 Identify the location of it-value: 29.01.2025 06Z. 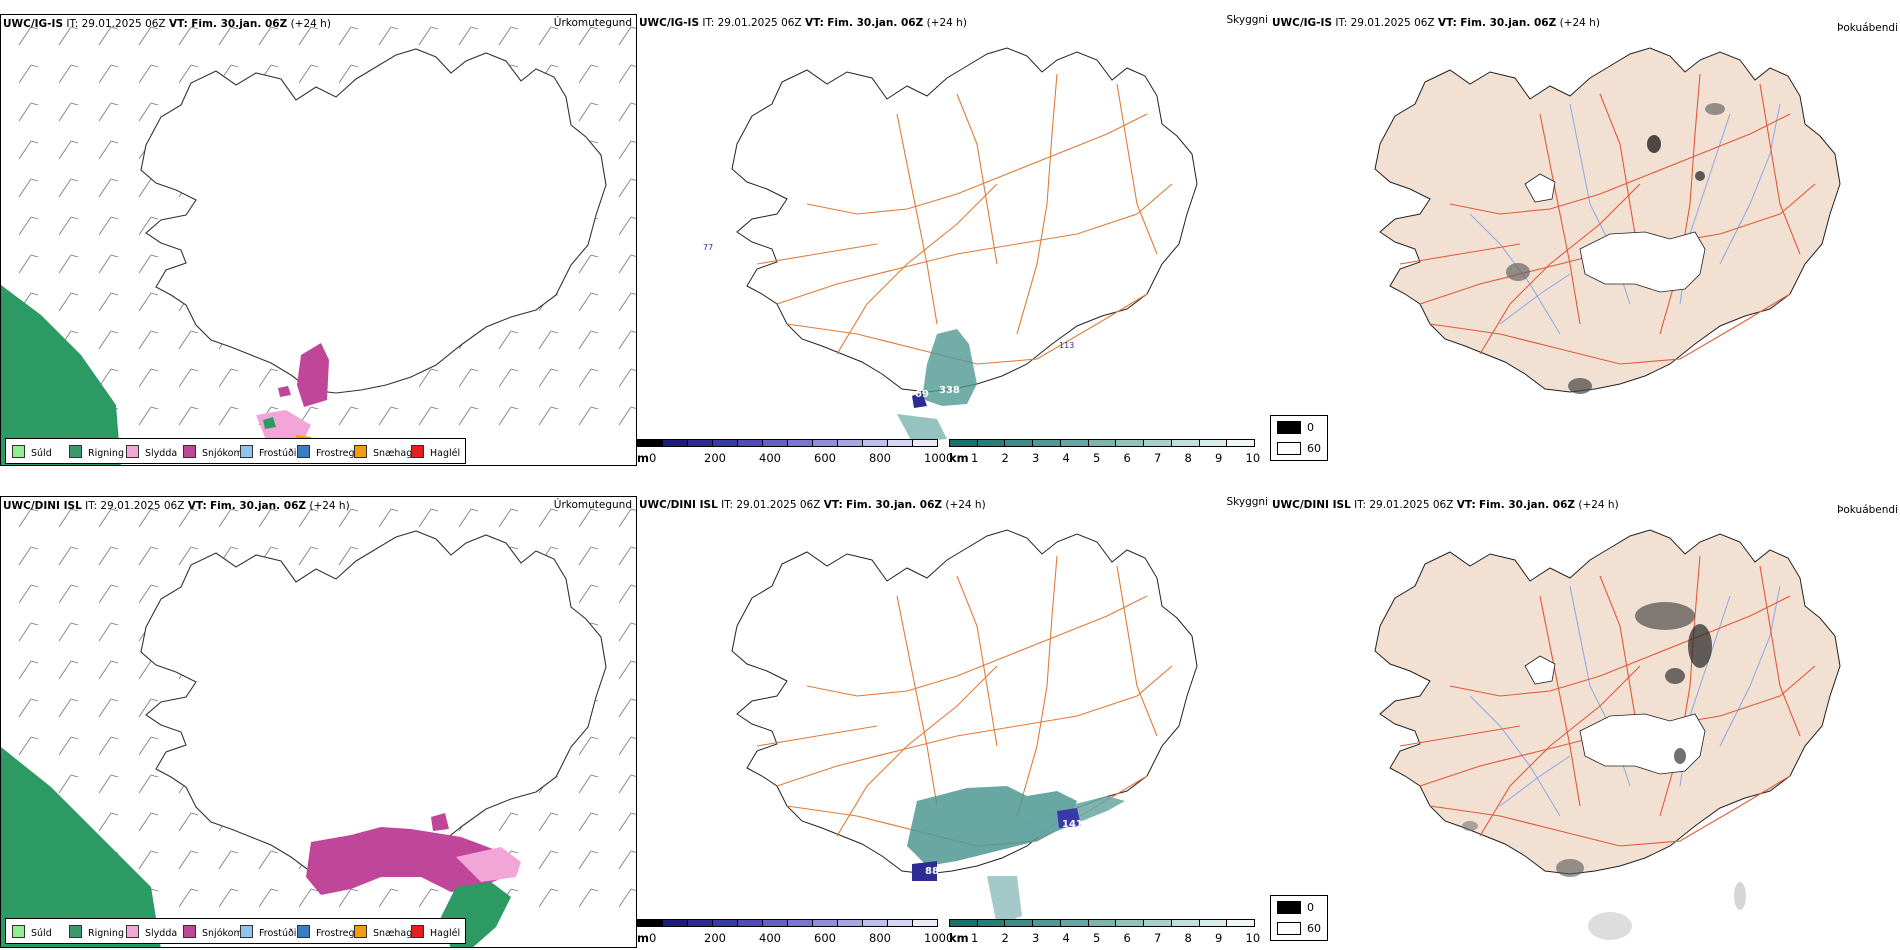
(123, 24).